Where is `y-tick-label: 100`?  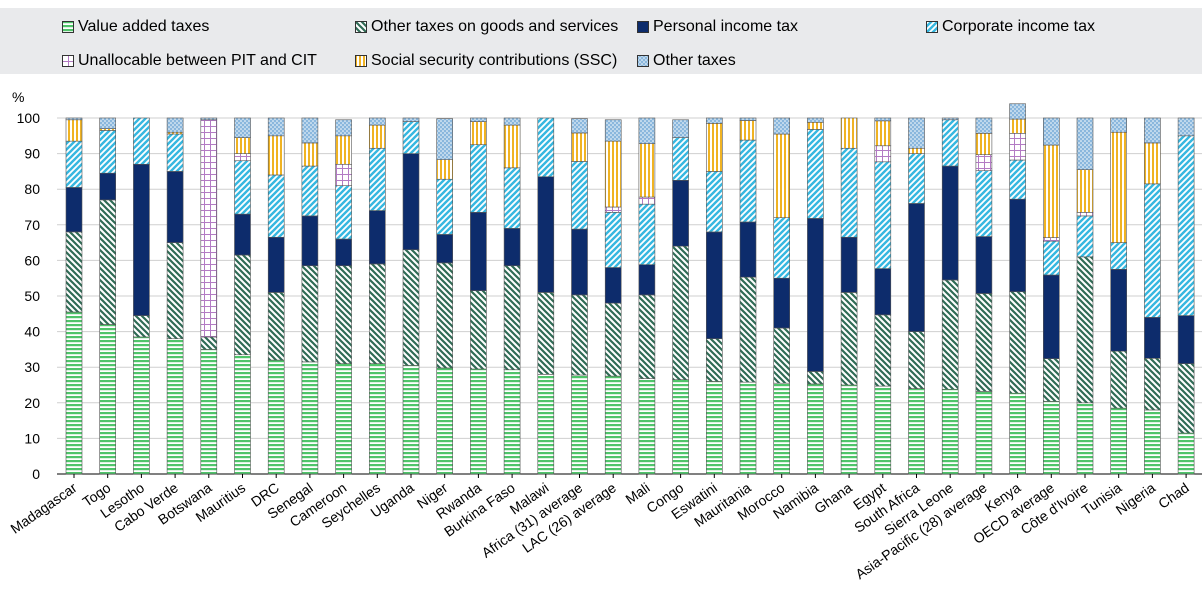
y-tick-label: 100 is located at coordinates (29, 118).